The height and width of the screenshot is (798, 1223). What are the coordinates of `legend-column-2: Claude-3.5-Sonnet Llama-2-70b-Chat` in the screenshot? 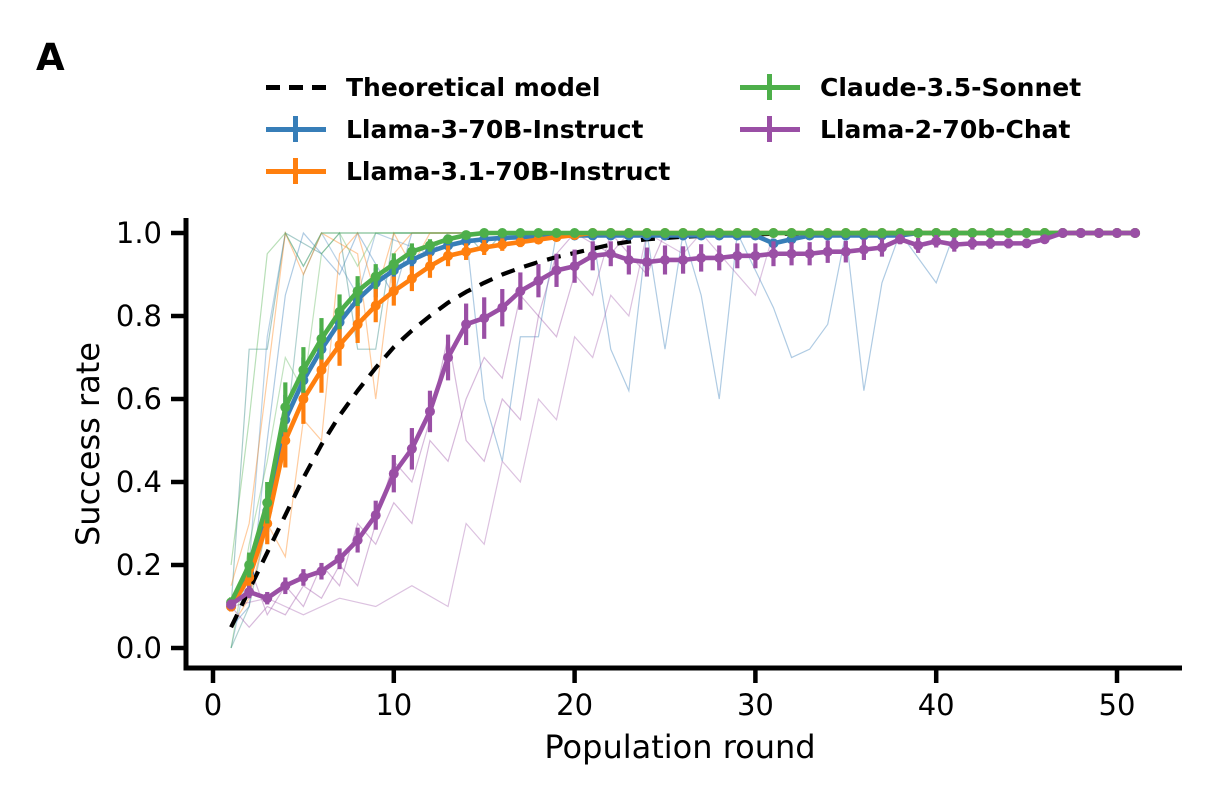 It's located at (910, 108).